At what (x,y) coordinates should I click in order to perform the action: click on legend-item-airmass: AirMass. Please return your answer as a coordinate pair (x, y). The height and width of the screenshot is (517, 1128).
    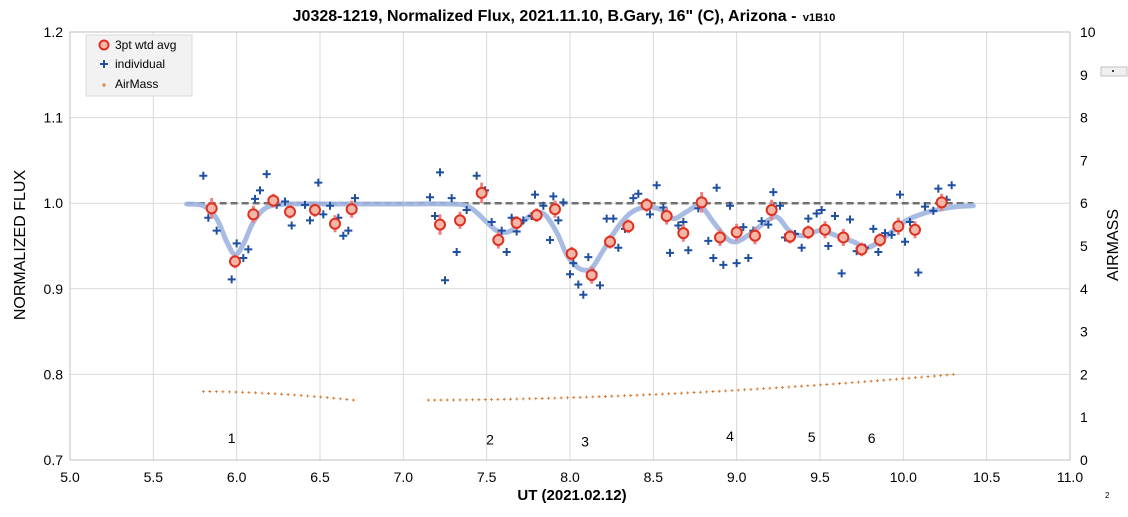
    Looking at the image, I should click on (130, 84).